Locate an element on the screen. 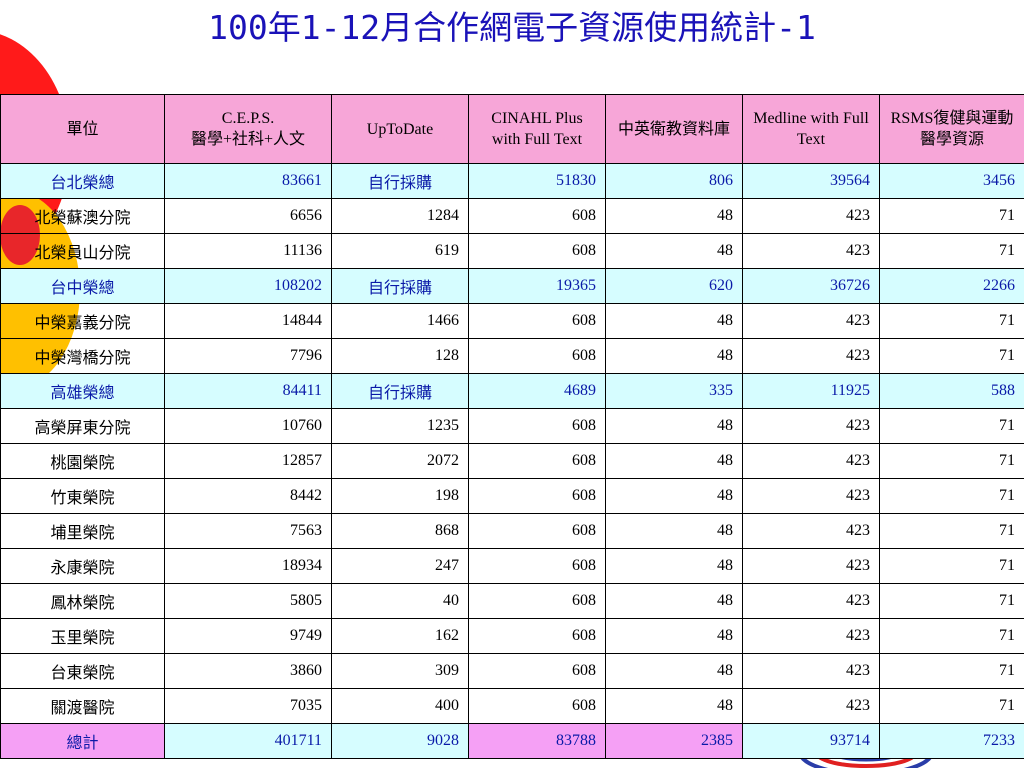  page-title: 100年1-12月合作網電子資源使用統計-1 is located at coordinates (512, 27).